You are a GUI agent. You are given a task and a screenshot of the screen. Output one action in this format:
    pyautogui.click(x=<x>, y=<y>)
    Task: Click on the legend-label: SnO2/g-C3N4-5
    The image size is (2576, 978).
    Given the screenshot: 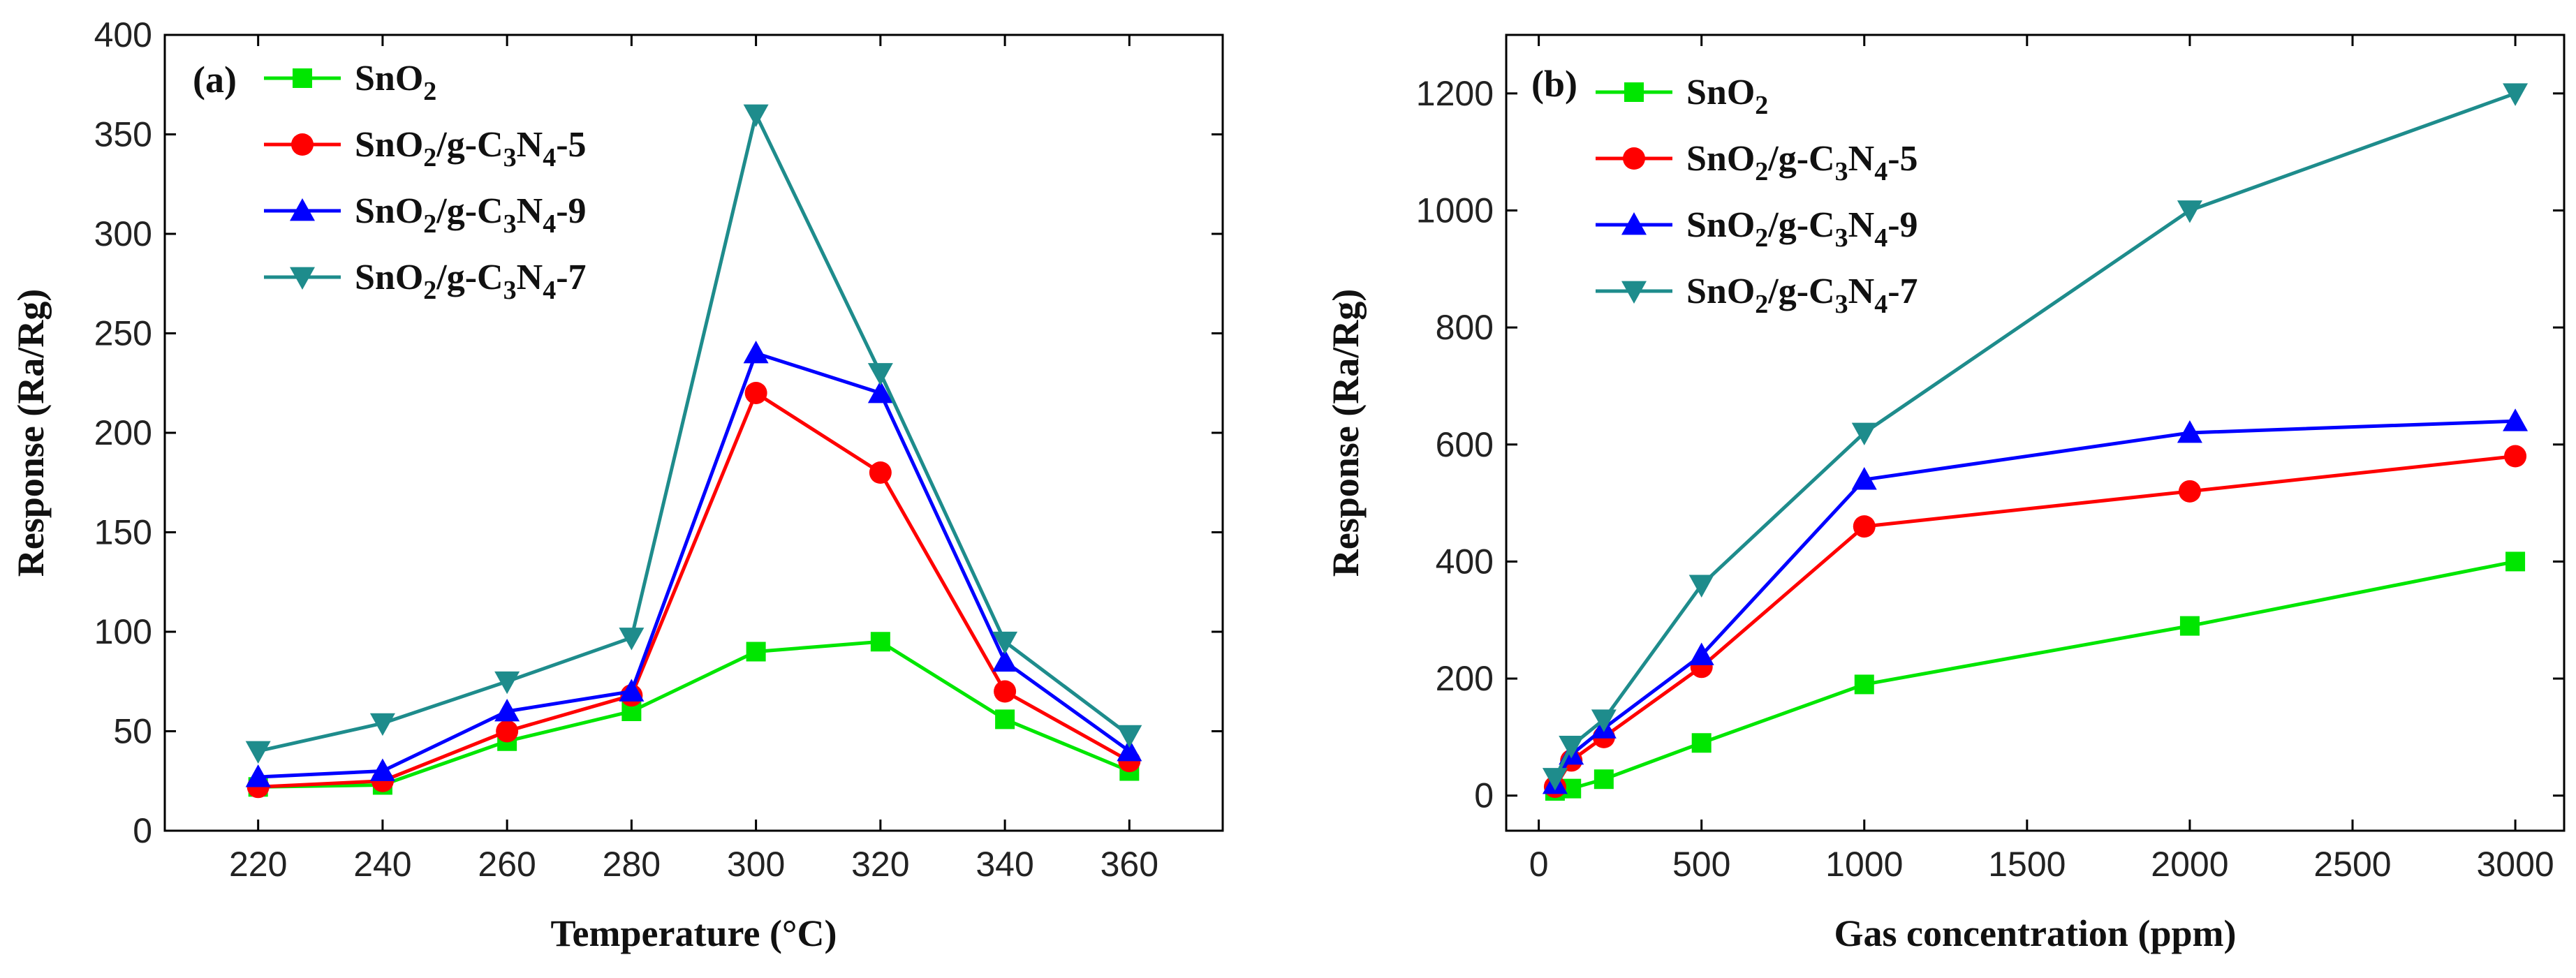 What is the action you would take?
    pyautogui.click(x=1802, y=162)
    